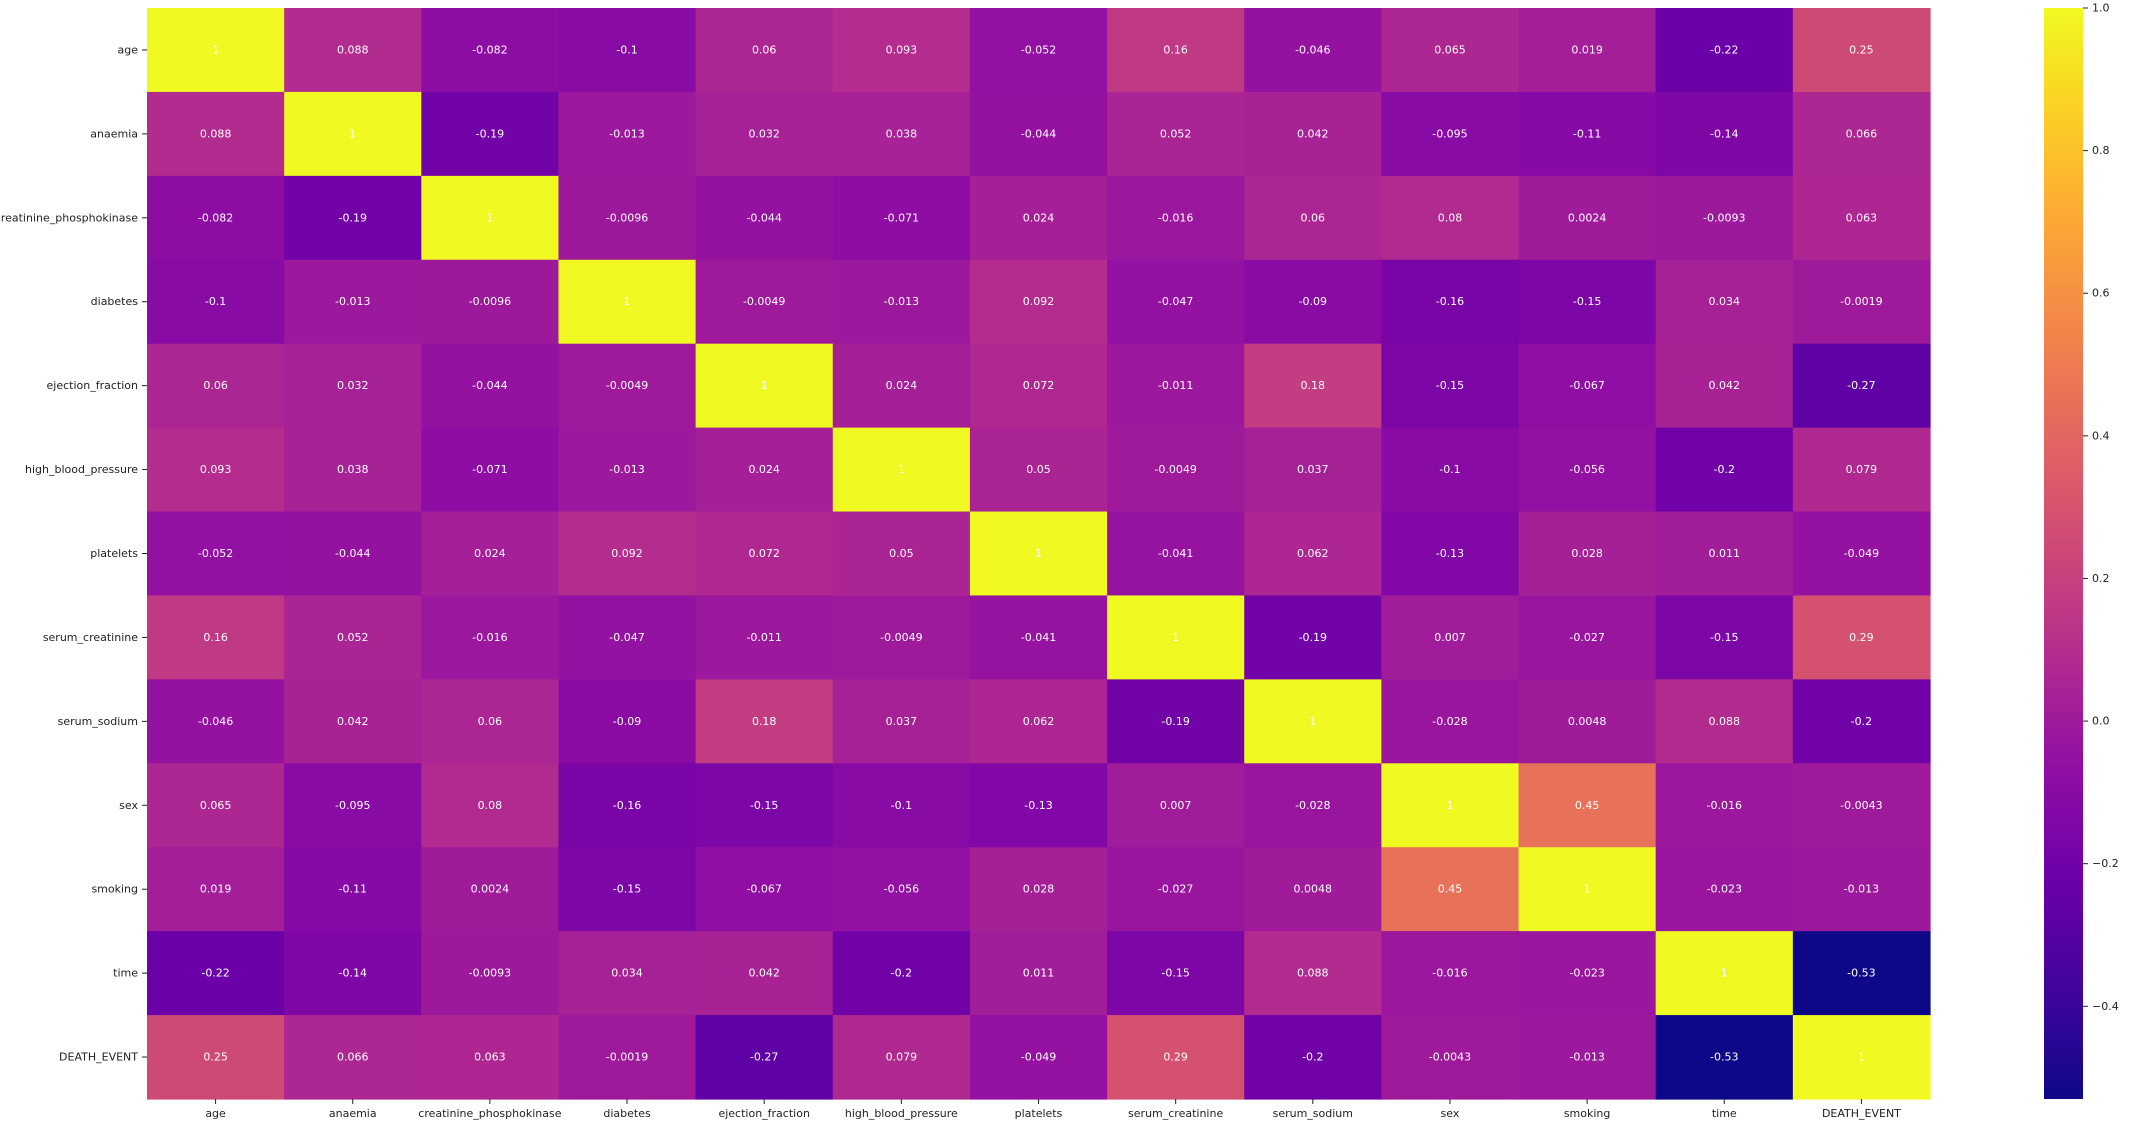 The image size is (2134, 1123). Describe the element at coordinates (114, 553) in the screenshot. I see `row-tick-label: platelets` at that location.